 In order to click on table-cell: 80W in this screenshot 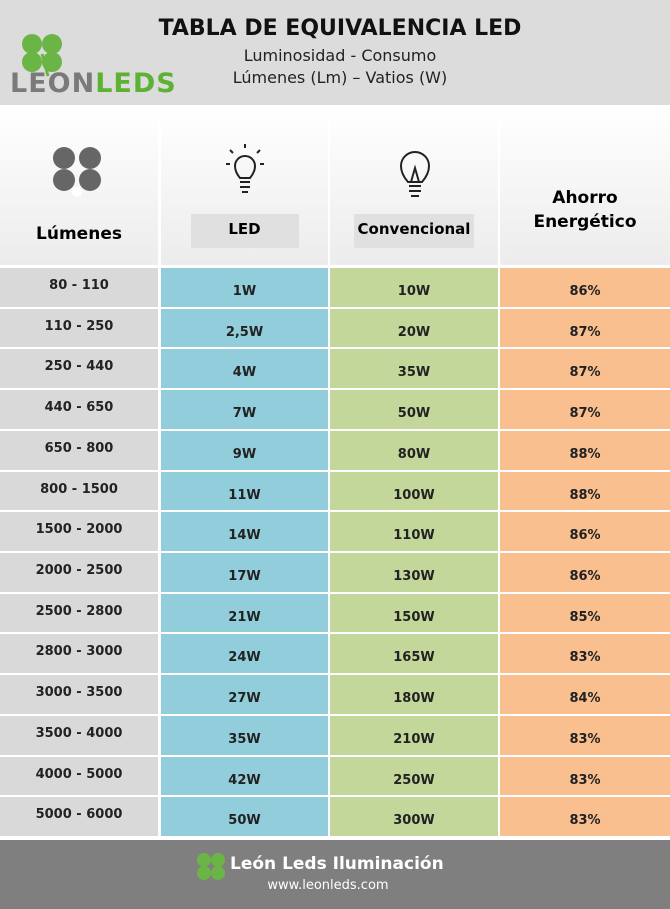, I will do `click(414, 450)`.